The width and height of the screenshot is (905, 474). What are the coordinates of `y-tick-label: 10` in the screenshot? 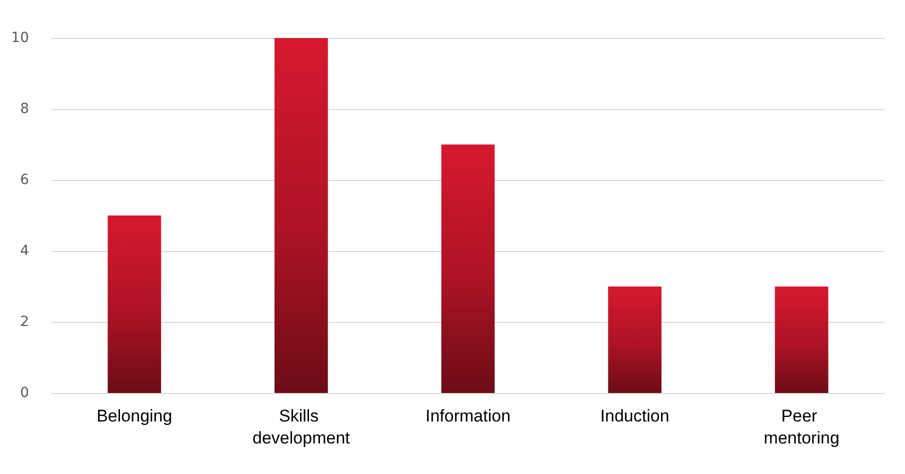 It's located at (20, 38).